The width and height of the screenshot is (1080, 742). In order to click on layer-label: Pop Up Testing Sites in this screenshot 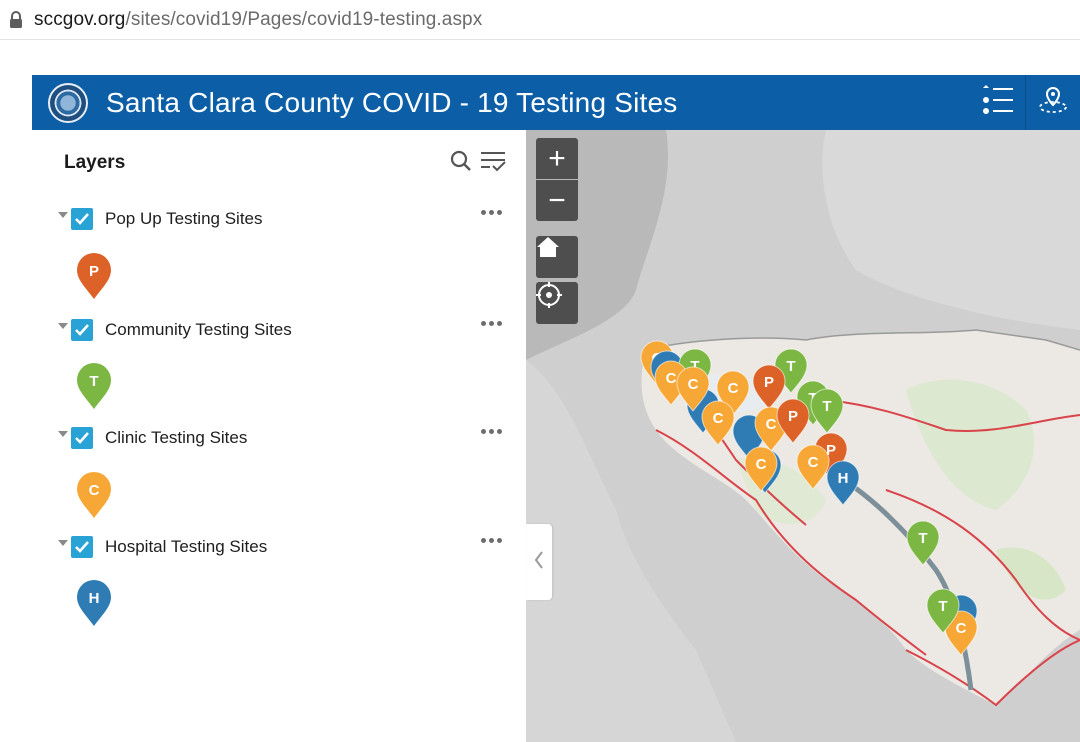, I will do `click(184, 218)`.